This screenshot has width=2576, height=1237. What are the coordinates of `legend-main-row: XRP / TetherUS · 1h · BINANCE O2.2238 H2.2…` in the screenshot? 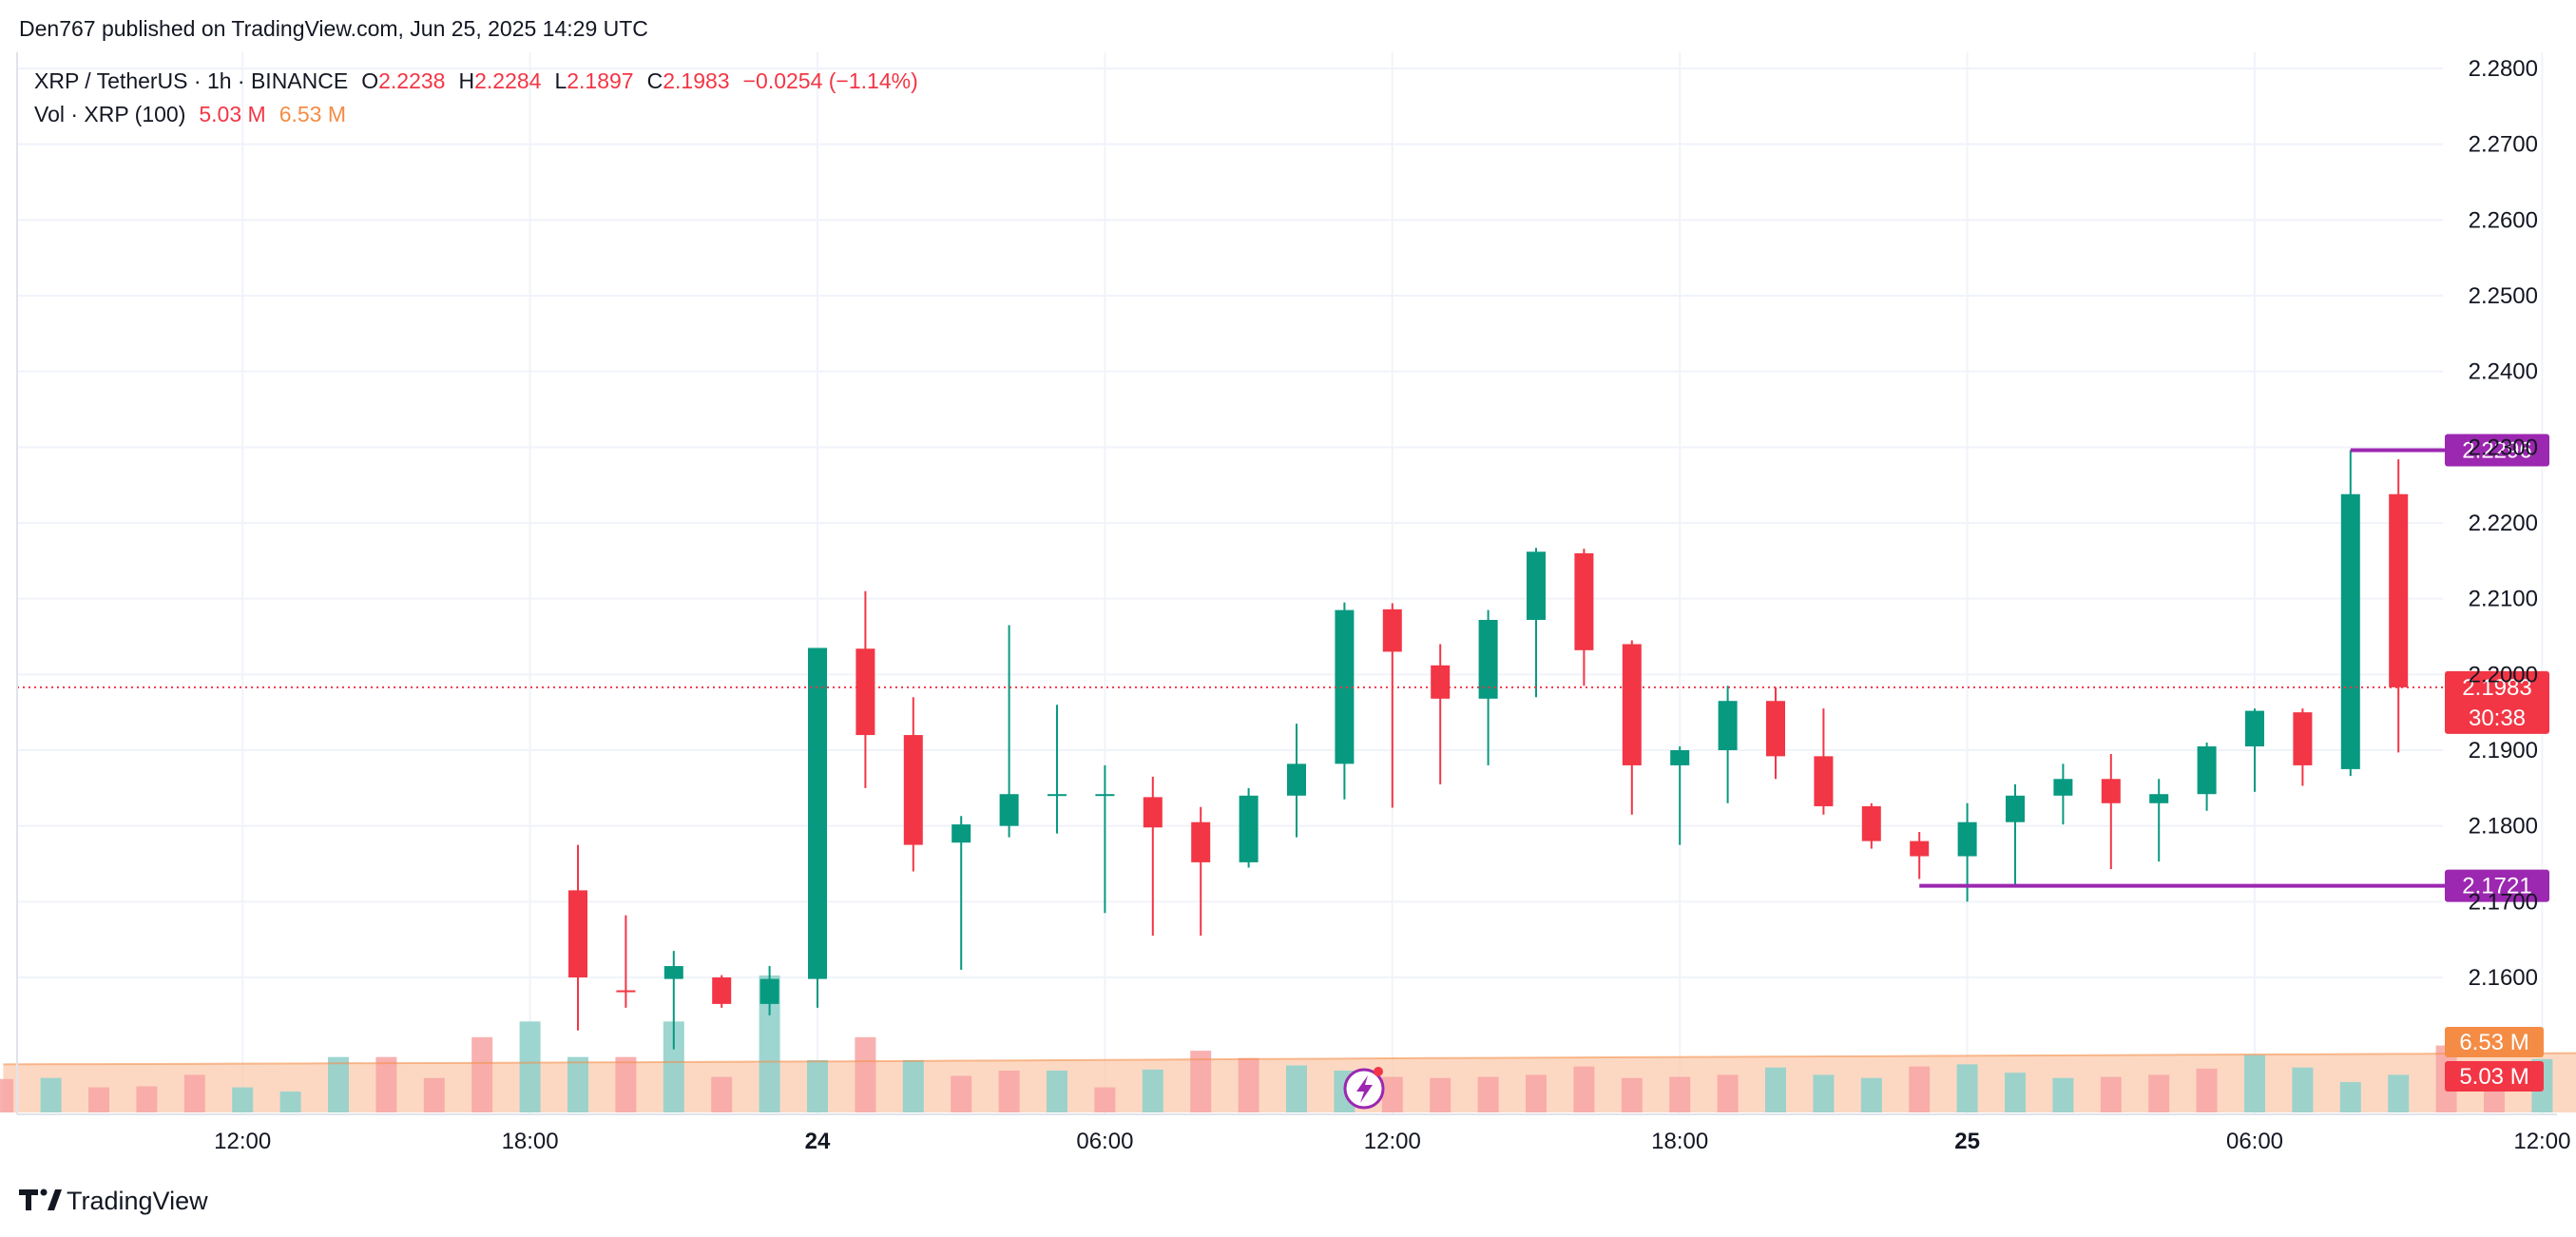 It's located at (476, 80).